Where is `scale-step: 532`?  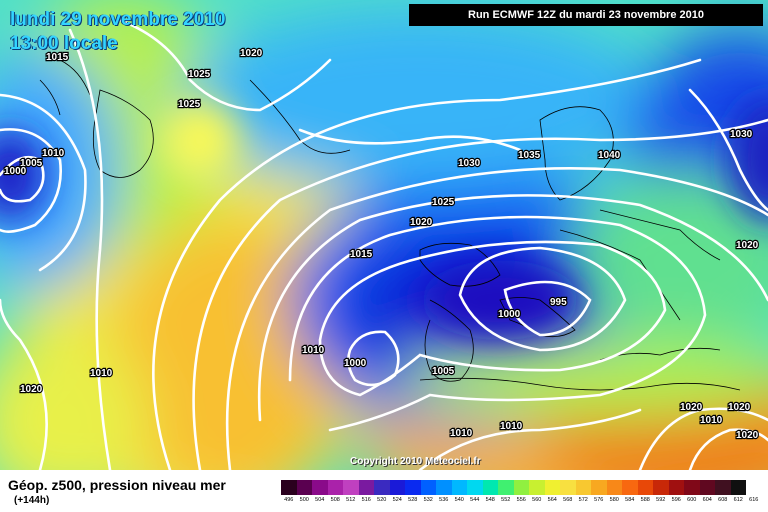 scale-step: 532 is located at coordinates (428, 491).